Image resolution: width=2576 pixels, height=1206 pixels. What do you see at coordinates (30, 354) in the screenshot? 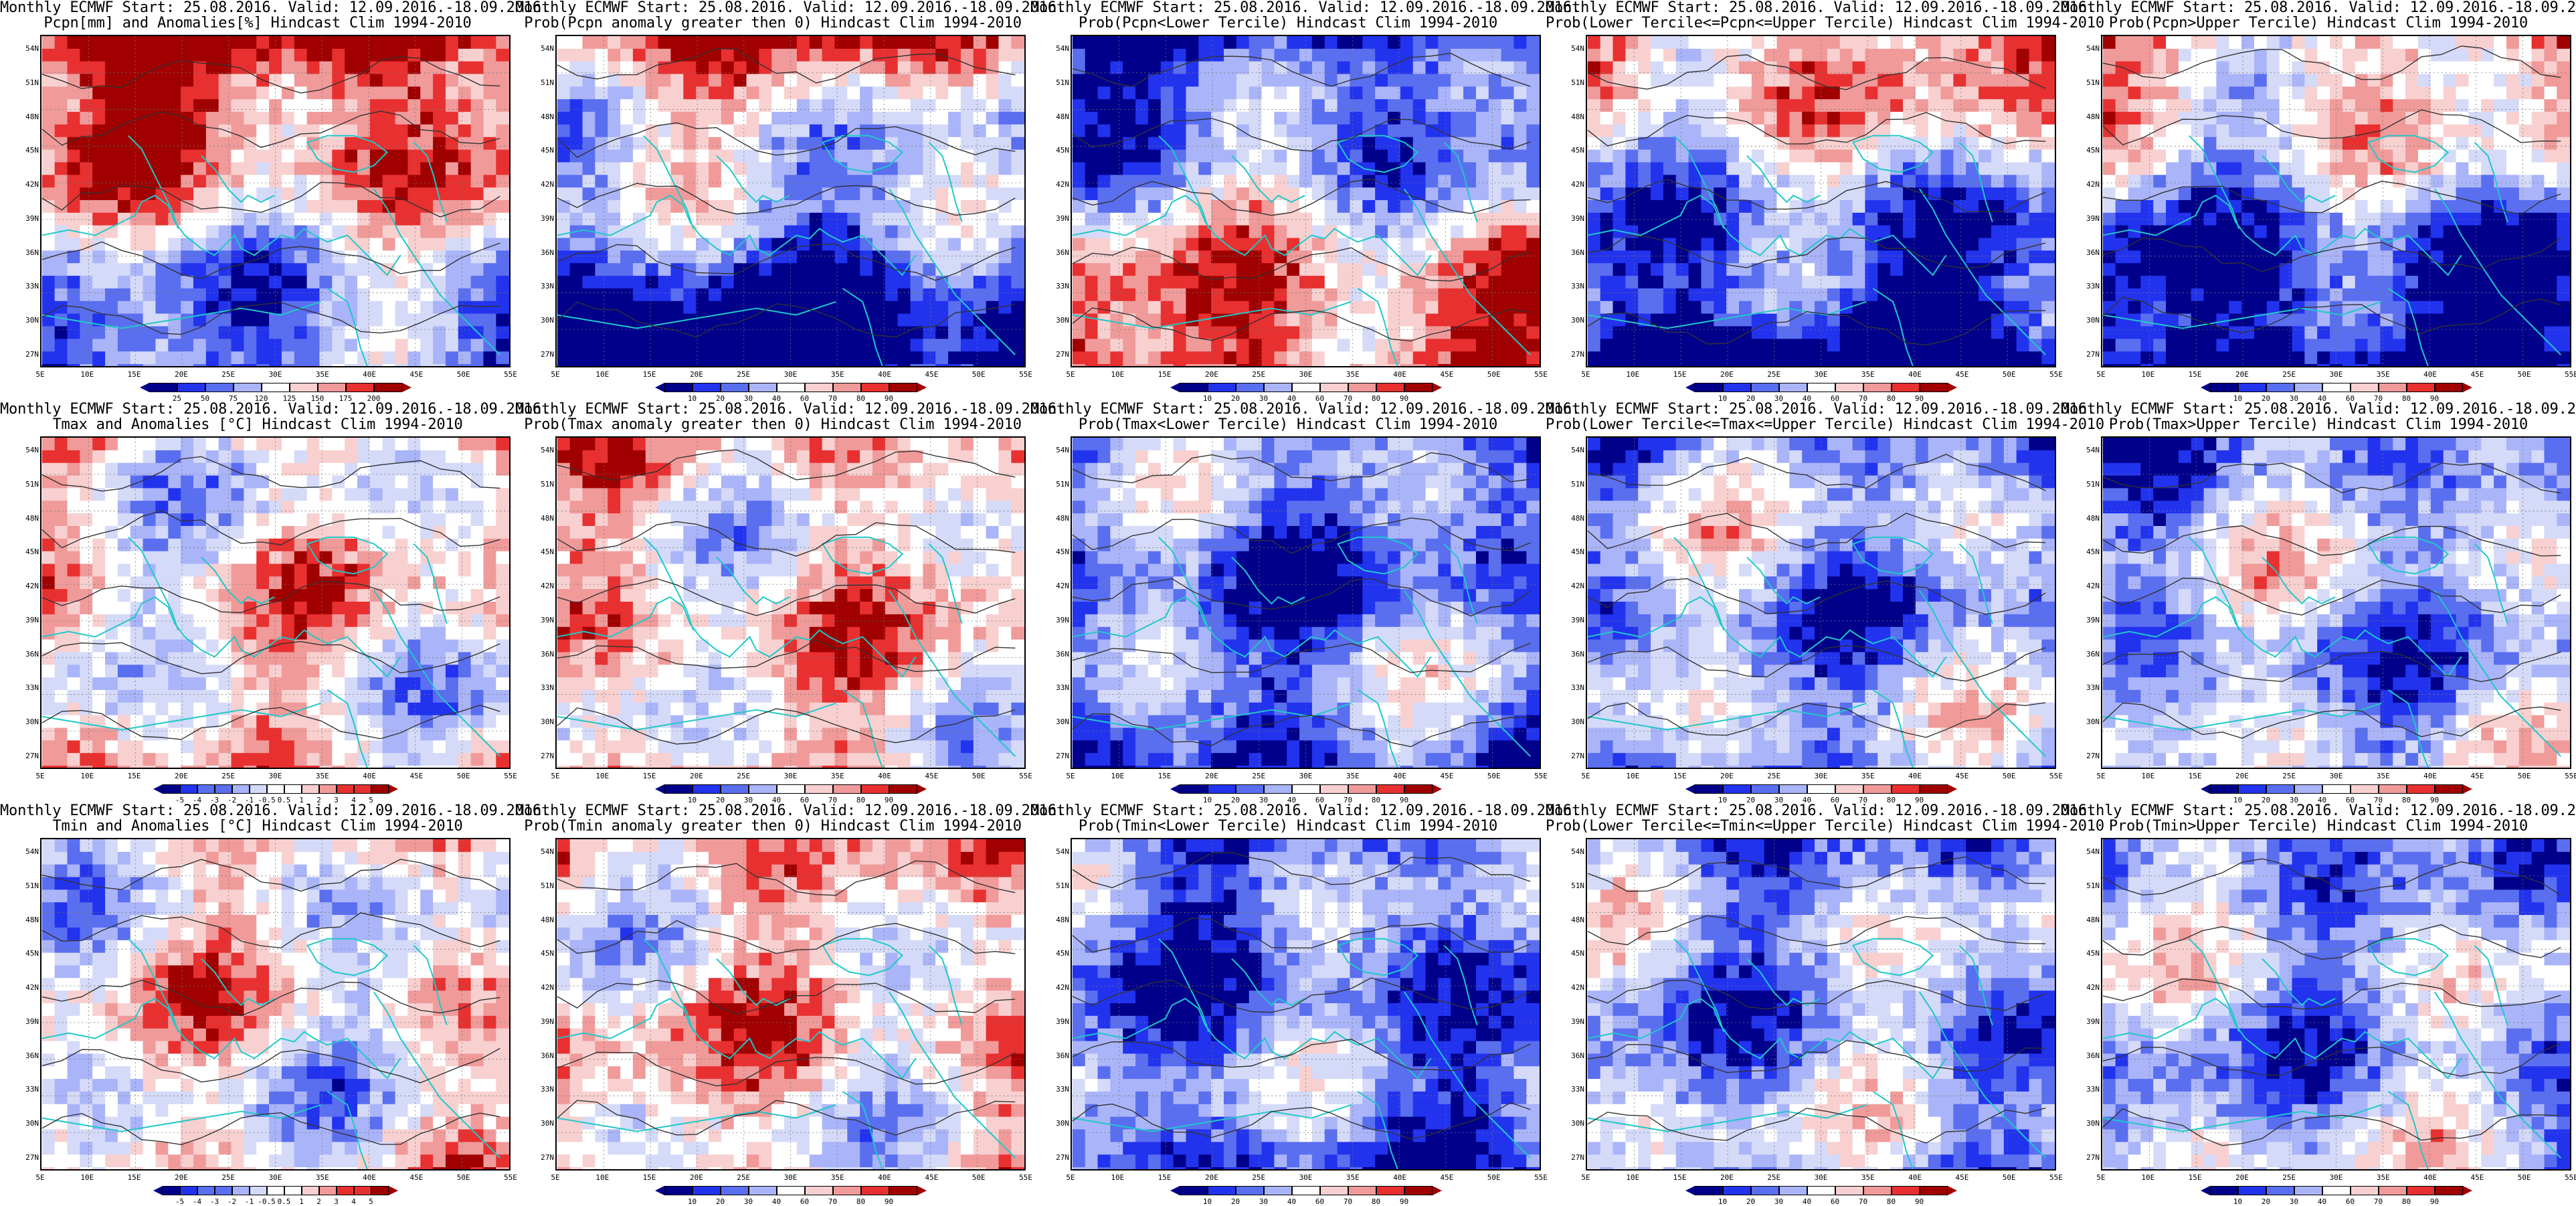
I see `latitude-label: 27N` at bounding box center [30, 354].